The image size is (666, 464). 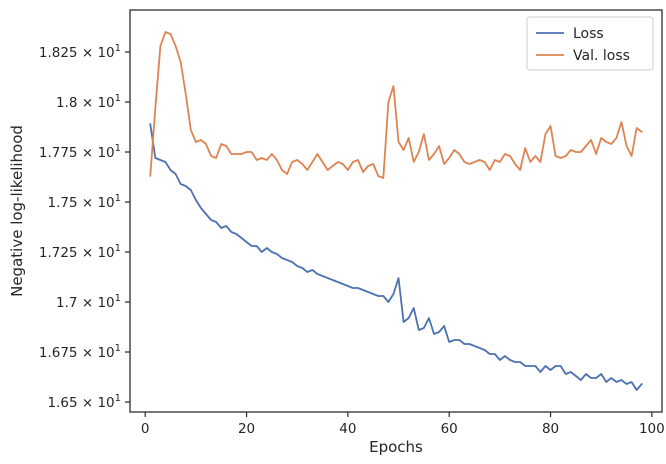 I want to click on legend-label: Loss, so click(x=588, y=34).